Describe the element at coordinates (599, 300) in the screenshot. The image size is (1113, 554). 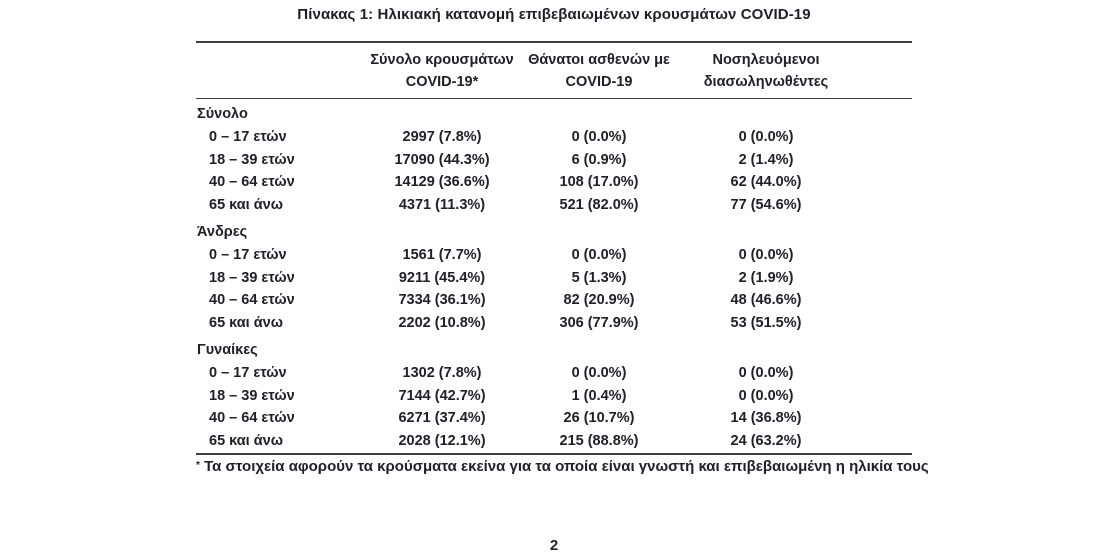
I see `deaths-cell: 82 (20.9%)` at that location.